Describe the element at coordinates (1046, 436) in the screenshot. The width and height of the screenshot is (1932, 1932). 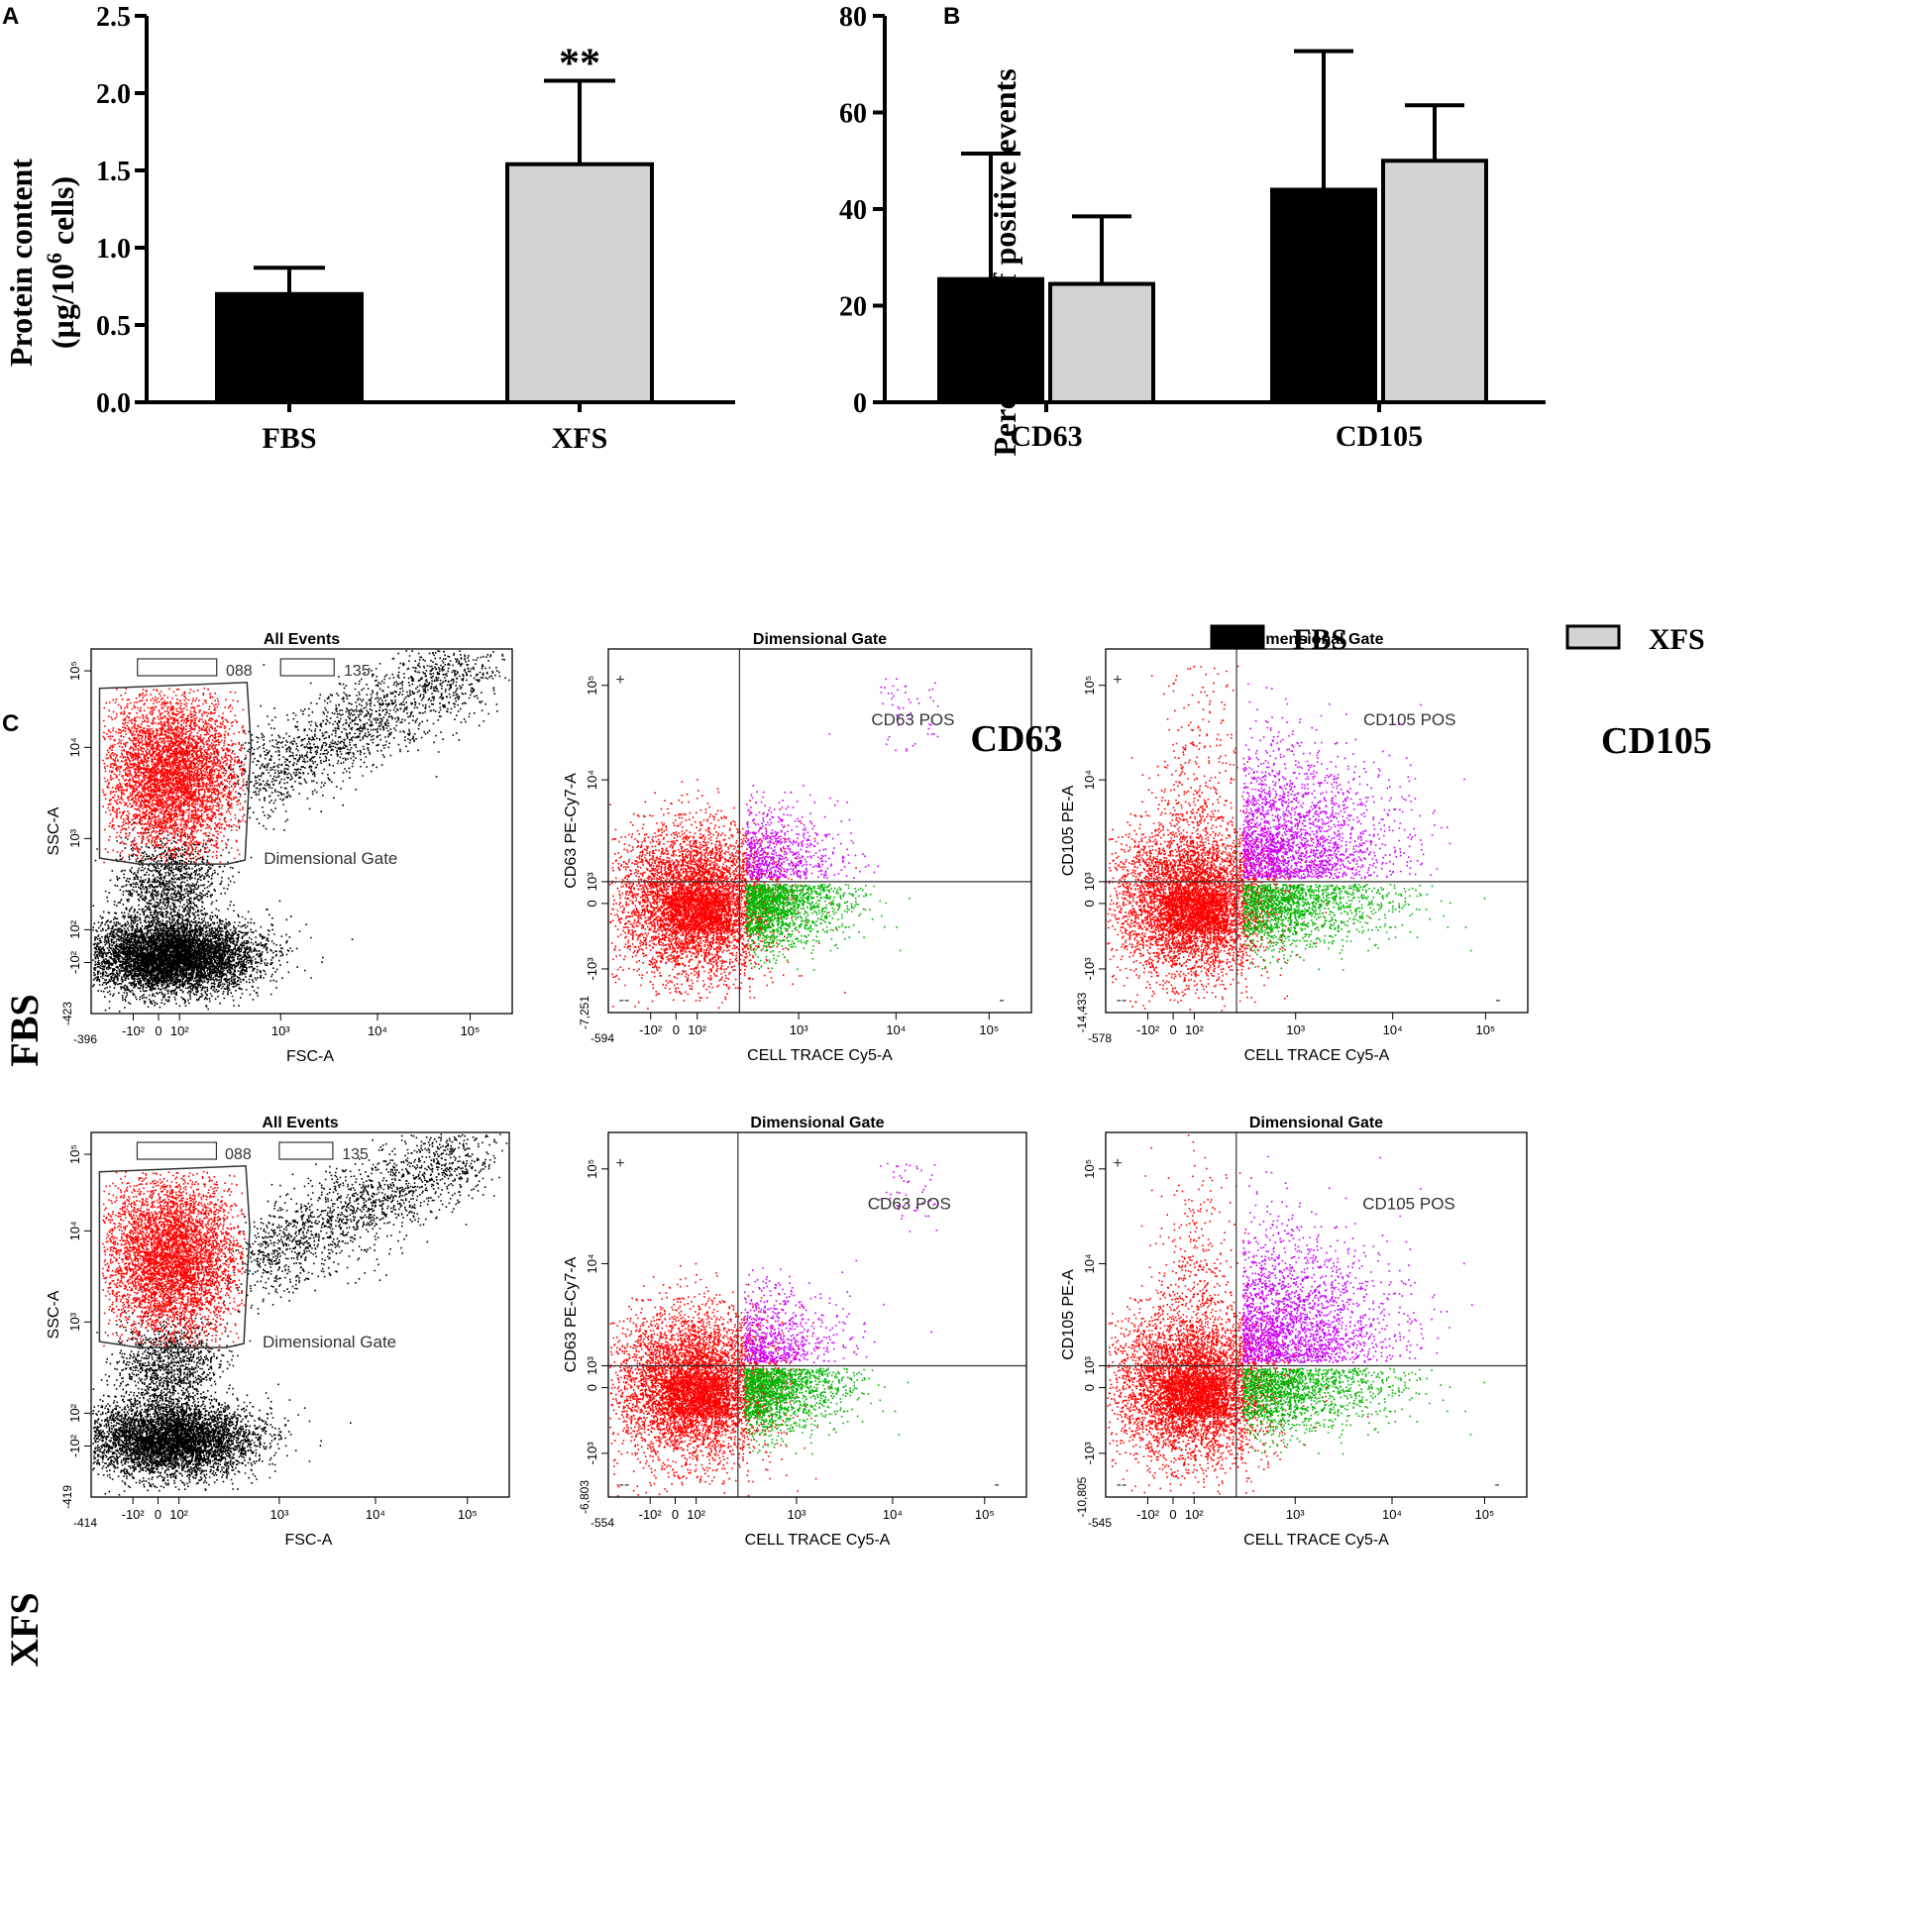
I see `chart-b-xtick-label: CD63` at that location.